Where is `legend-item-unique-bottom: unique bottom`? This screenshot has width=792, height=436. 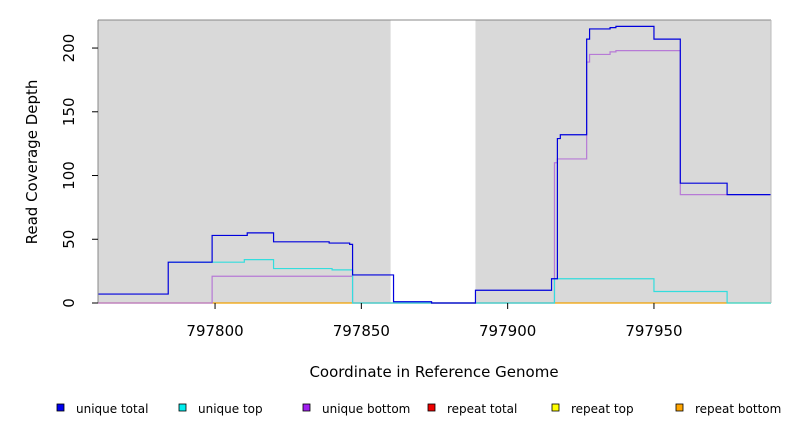
legend-item-unique-bottom: unique bottom is located at coordinates (356, 409).